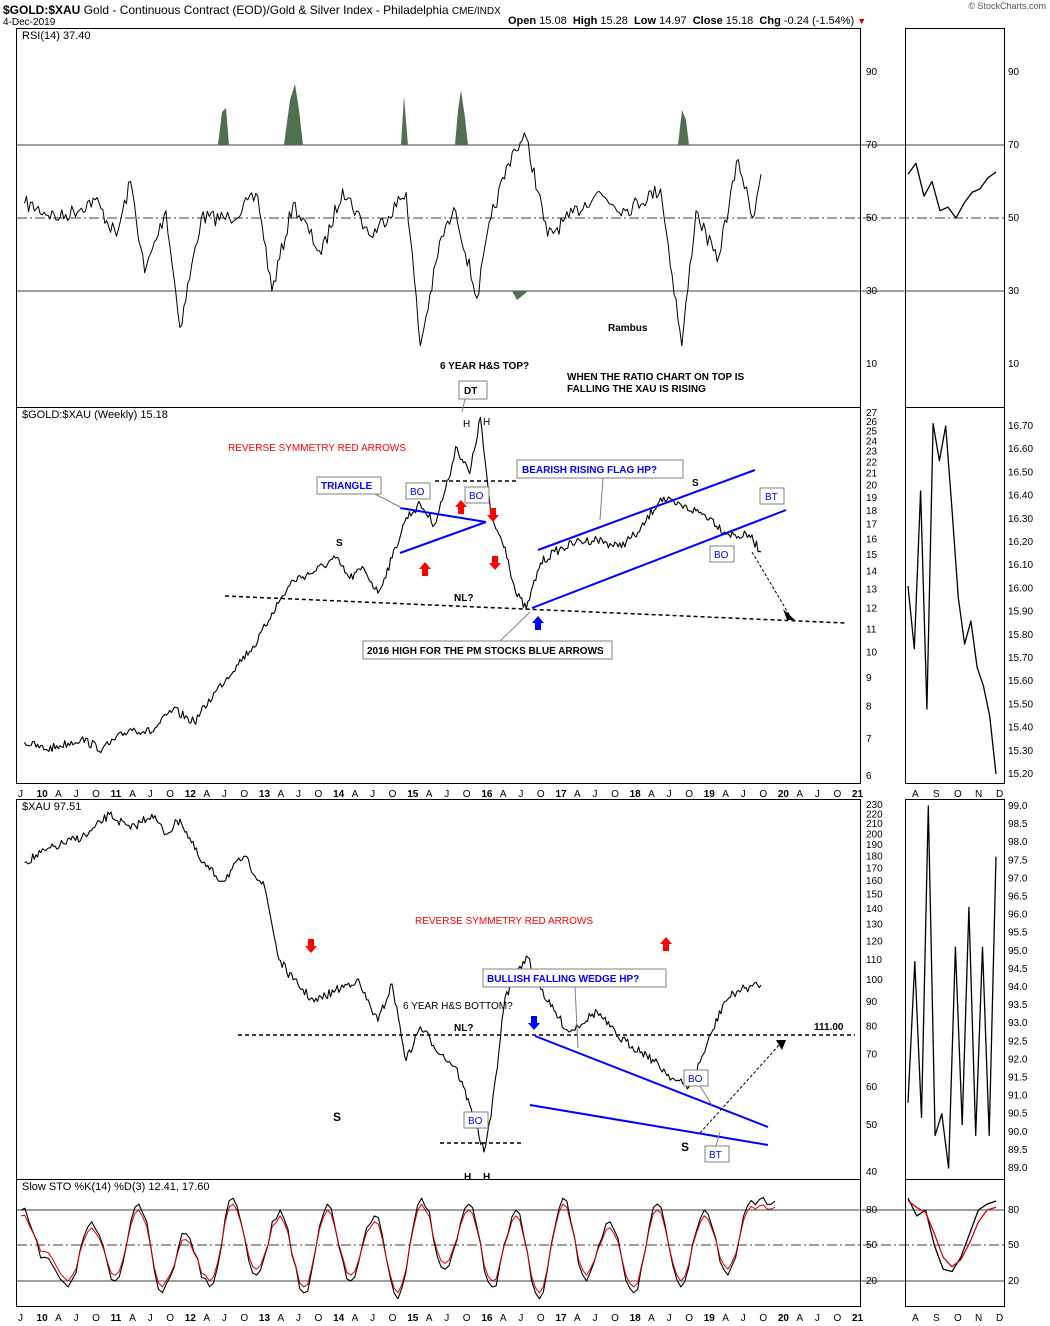 This screenshot has width=1050, height=1326. What do you see at coordinates (265, 794) in the screenshot?
I see `x-tick-label: 13` at bounding box center [265, 794].